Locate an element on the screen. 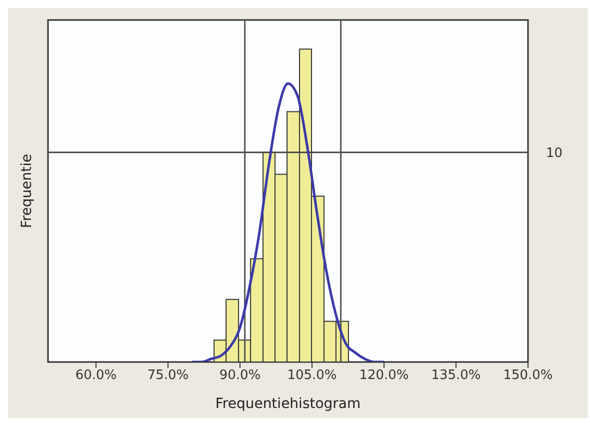 Image resolution: width=590 pixels, height=426 pixels. x-tick-label: 90.0% is located at coordinates (240, 376).